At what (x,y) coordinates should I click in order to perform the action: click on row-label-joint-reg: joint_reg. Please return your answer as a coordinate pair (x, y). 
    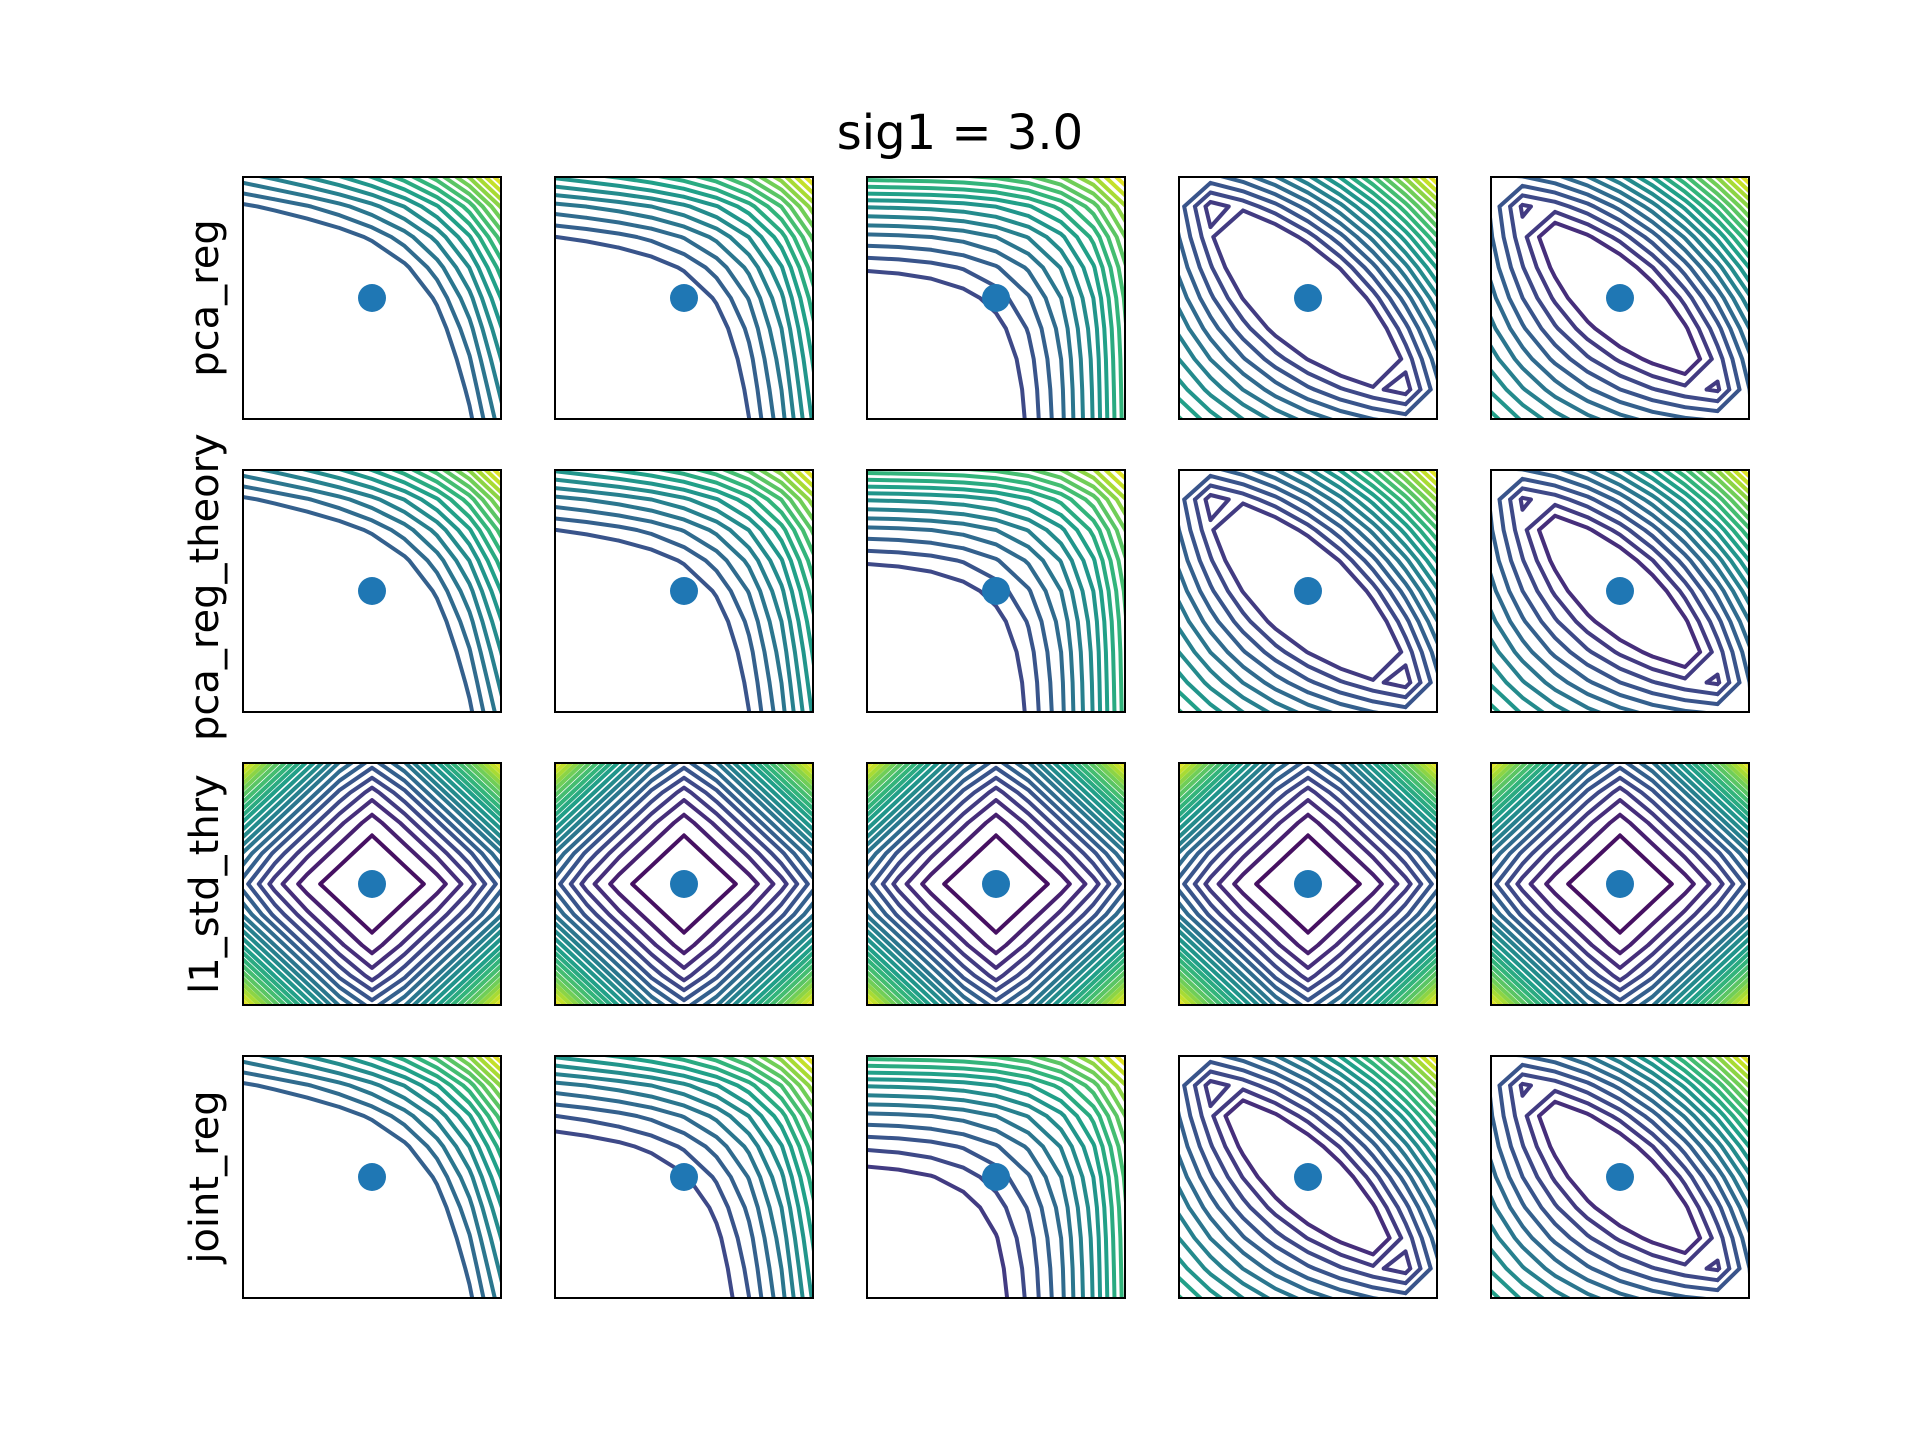
    Looking at the image, I should click on (205, 1177).